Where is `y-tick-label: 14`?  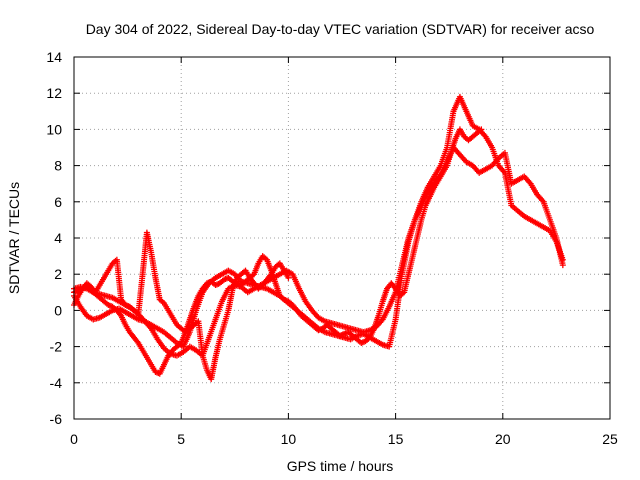
y-tick-label: 14 is located at coordinates (54, 57).